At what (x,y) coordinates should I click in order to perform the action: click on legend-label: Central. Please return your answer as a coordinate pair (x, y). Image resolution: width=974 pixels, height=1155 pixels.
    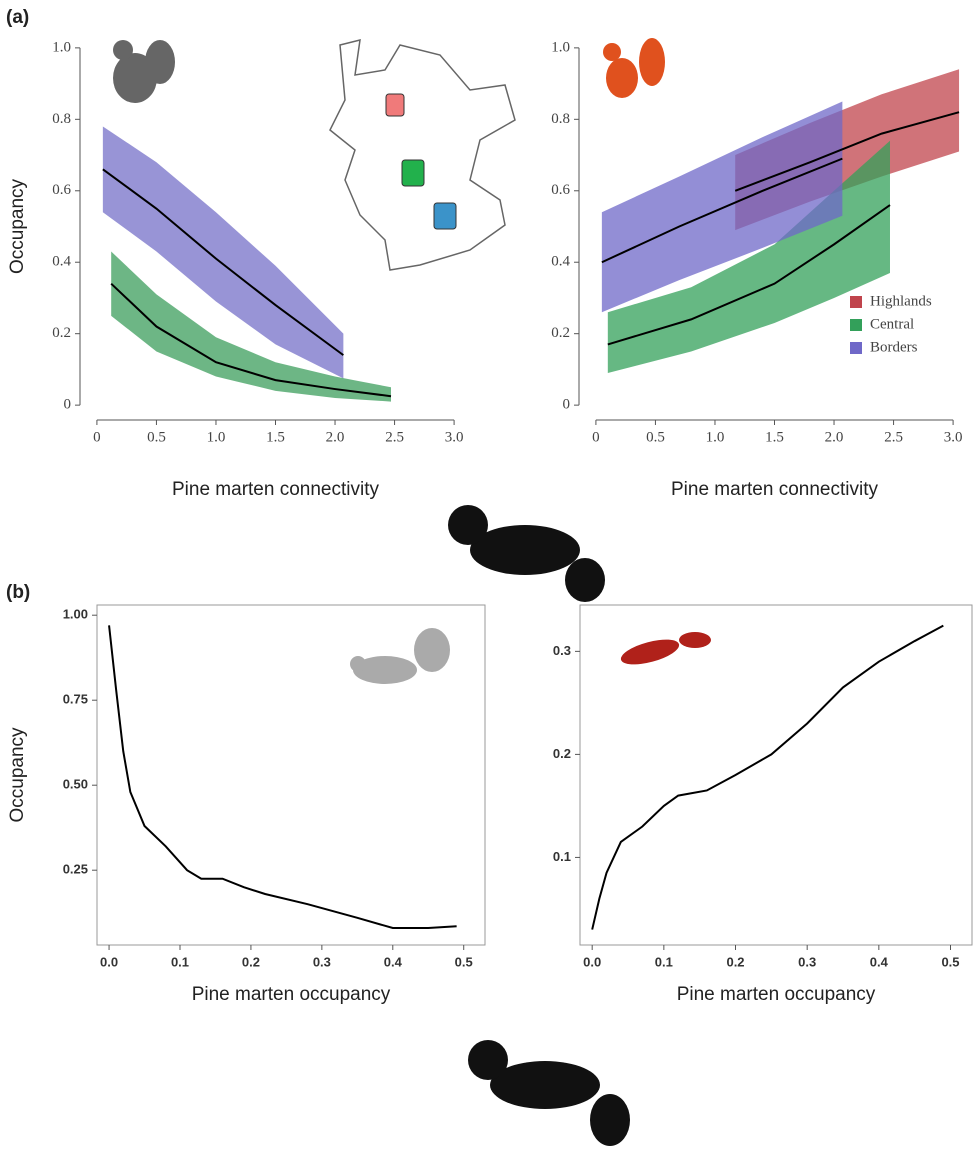
    Looking at the image, I should click on (892, 324).